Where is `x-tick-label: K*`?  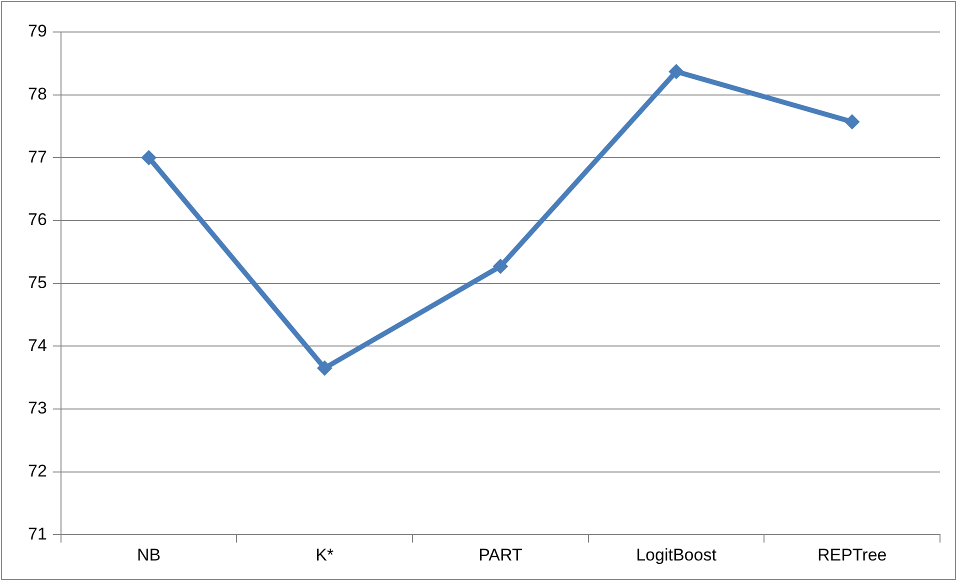 x-tick-label: K* is located at coordinates (325, 554).